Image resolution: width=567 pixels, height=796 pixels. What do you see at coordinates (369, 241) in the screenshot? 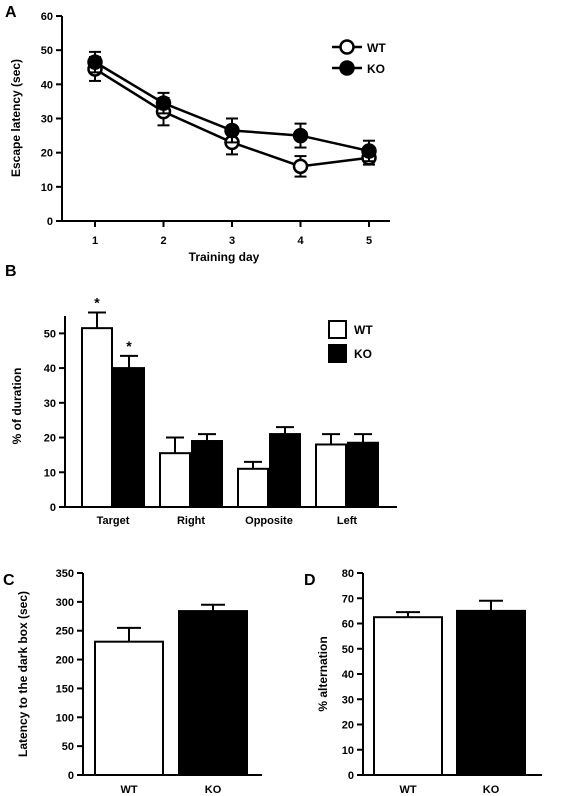
I see `x-tick-label: 5` at bounding box center [369, 241].